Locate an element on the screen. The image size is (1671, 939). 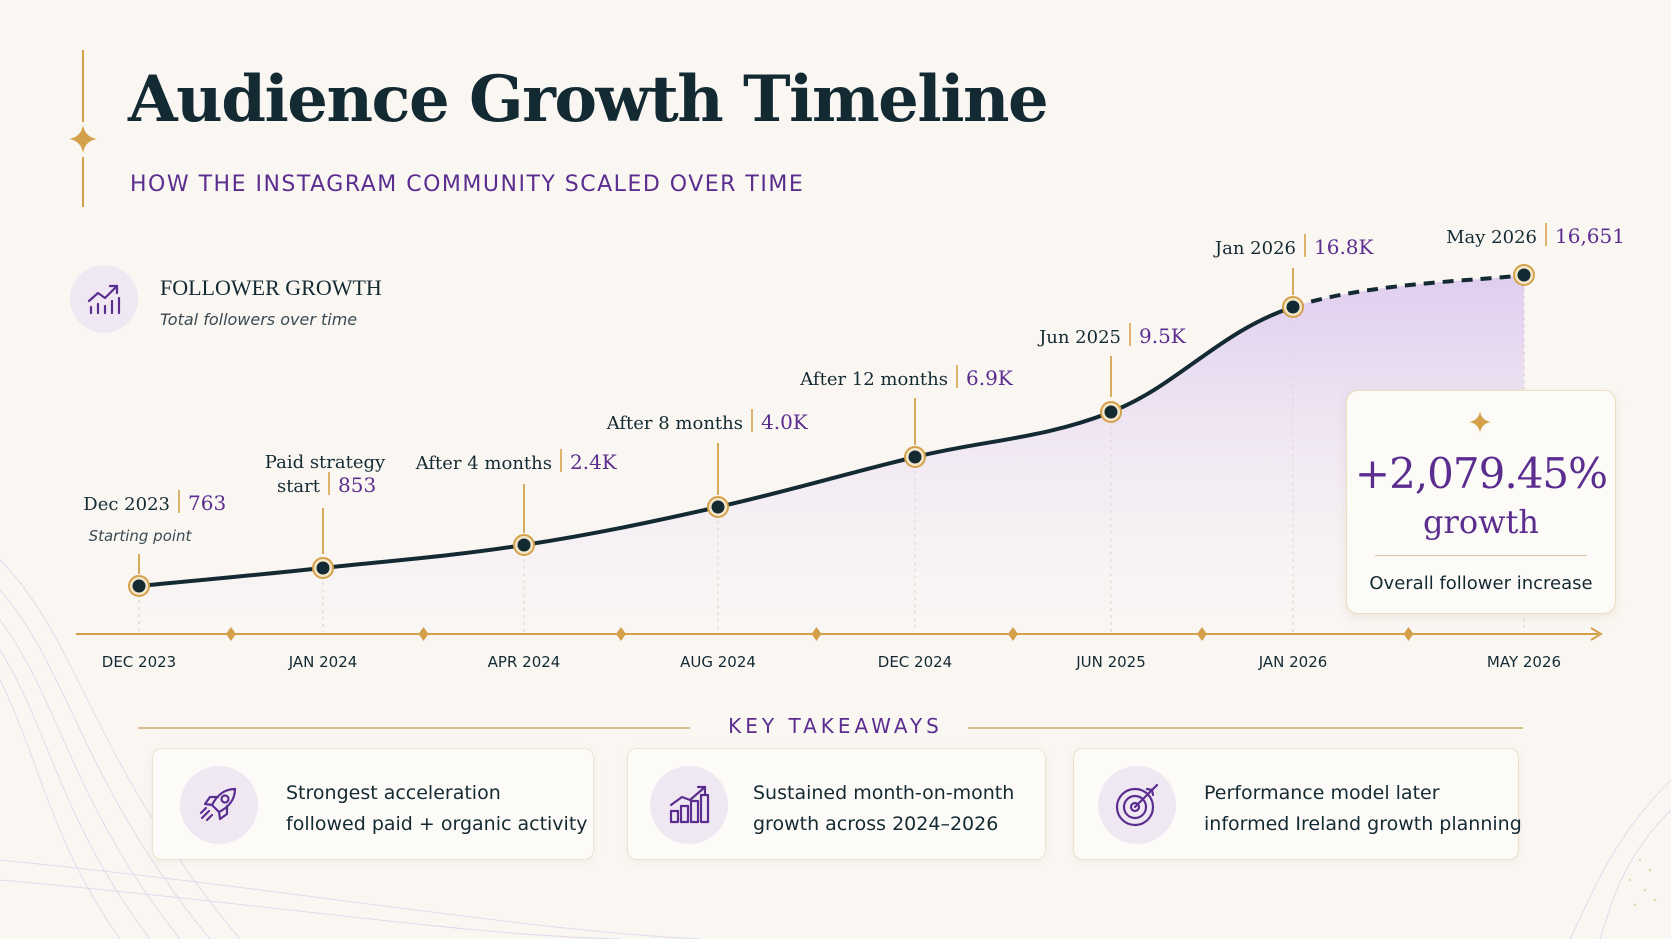
growth-chart-icon is located at coordinates (104, 299).